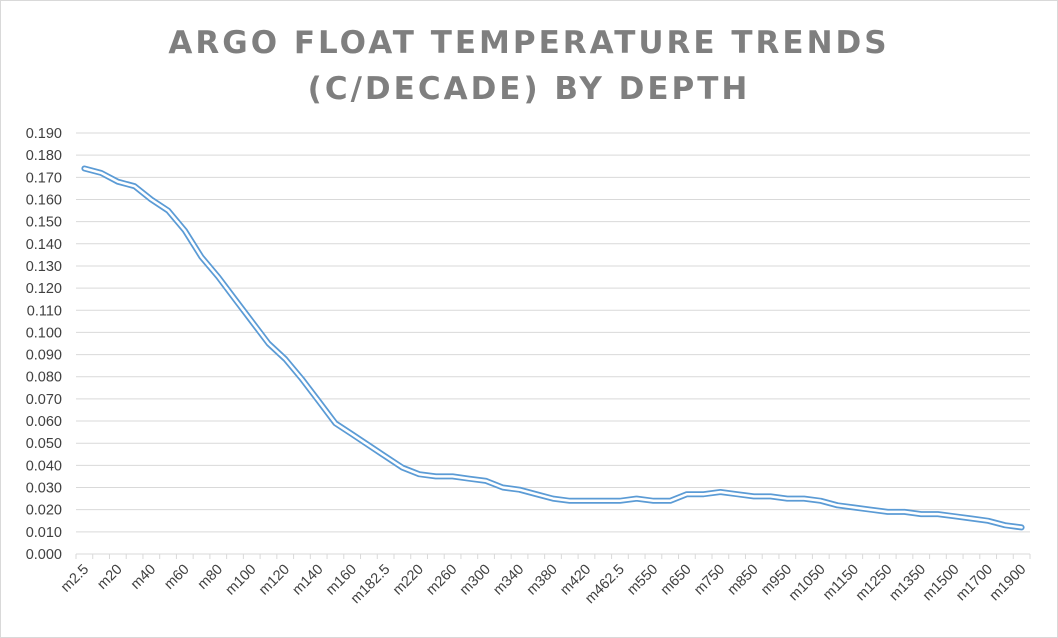 This screenshot has height=638, width=1058. I want to click on y-tick-label: 0.120, so click(44, 289).